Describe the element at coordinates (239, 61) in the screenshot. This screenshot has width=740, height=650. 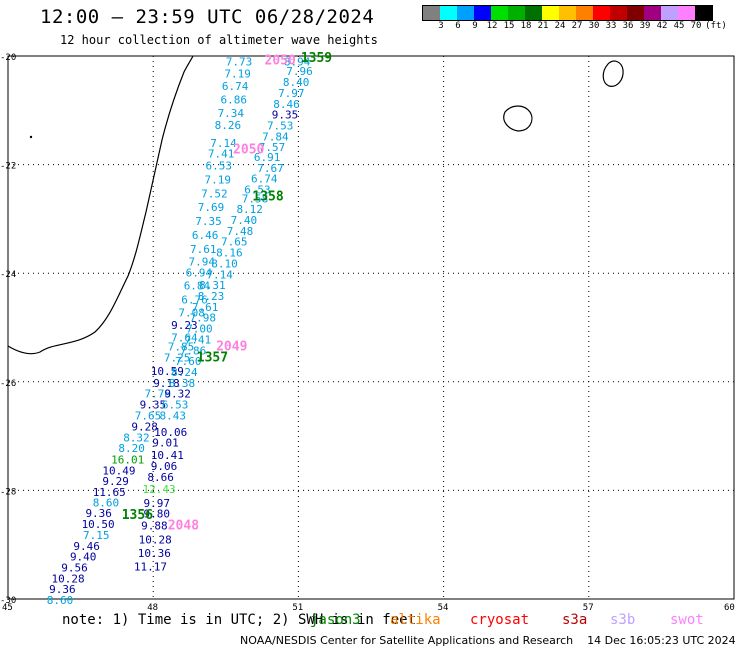
I see `wave-height-value: 7.73` at that location.